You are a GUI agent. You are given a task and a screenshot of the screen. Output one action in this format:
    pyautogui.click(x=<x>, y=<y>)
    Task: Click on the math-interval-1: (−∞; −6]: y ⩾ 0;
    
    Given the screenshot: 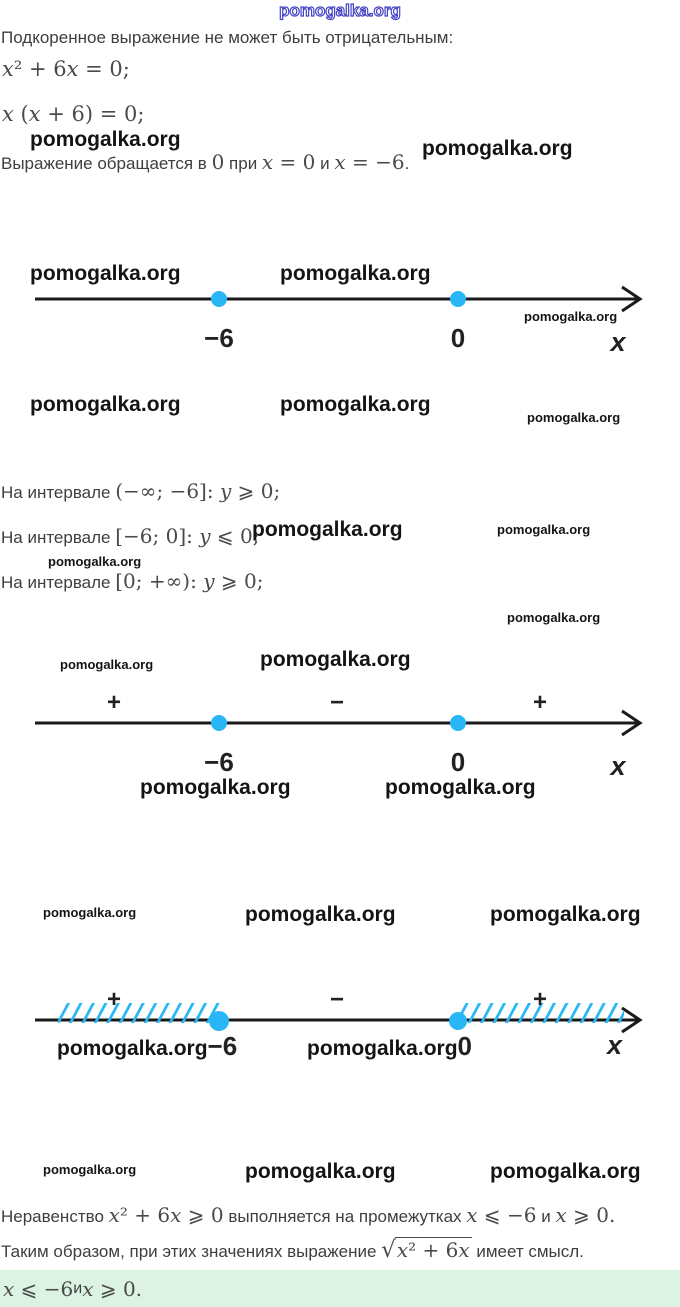 What is the action you would take?
    pyautogui.click(x=198, y=491)
    